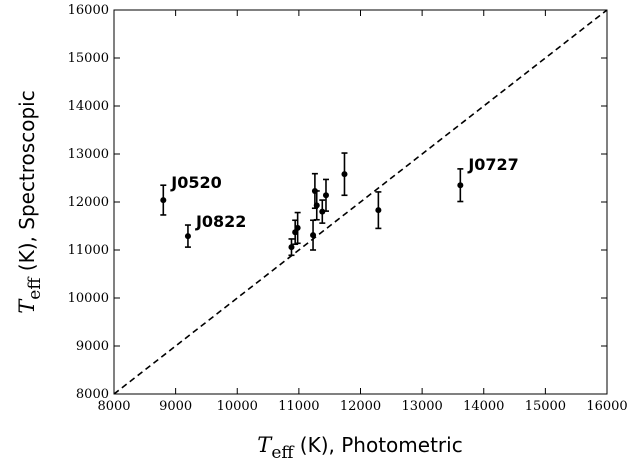 The width and height of the screenshot is (631, 465). Describe the element at coordinates (88, 58) in the screenshot. I see `y-tick-label: 15000` at that location.